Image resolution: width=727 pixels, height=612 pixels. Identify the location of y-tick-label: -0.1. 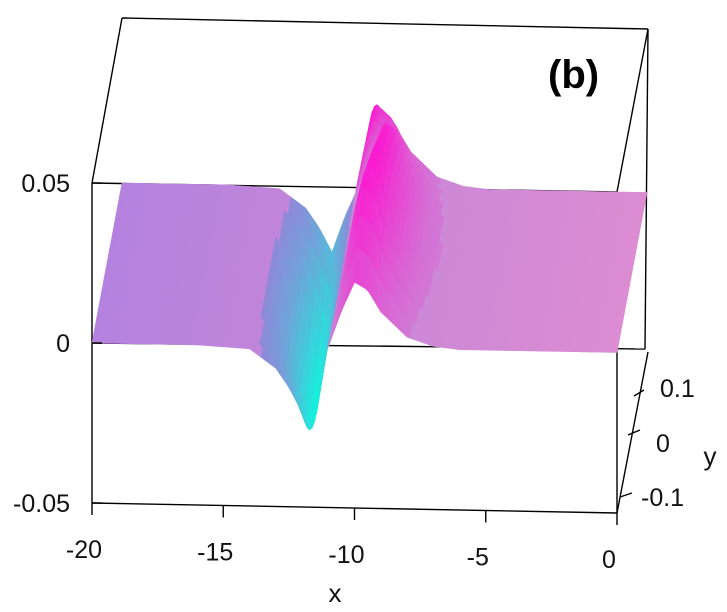
(662, 498).